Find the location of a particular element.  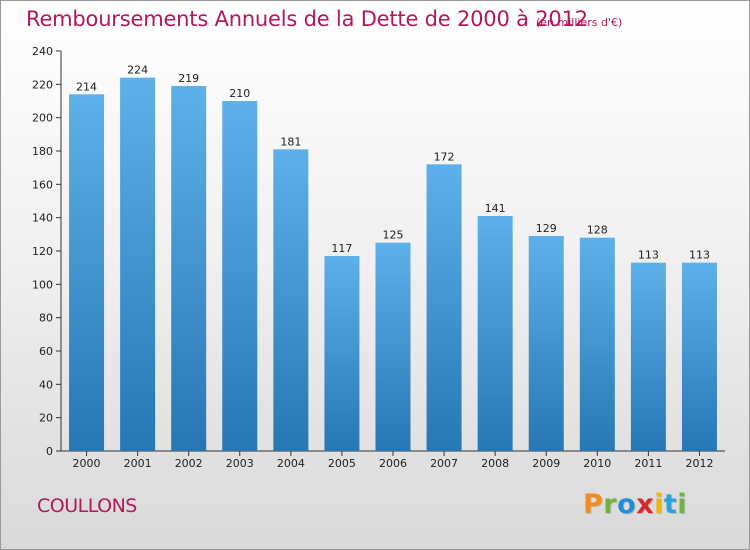

x-tick-label: 2003 is located at coordinates (240, 463).